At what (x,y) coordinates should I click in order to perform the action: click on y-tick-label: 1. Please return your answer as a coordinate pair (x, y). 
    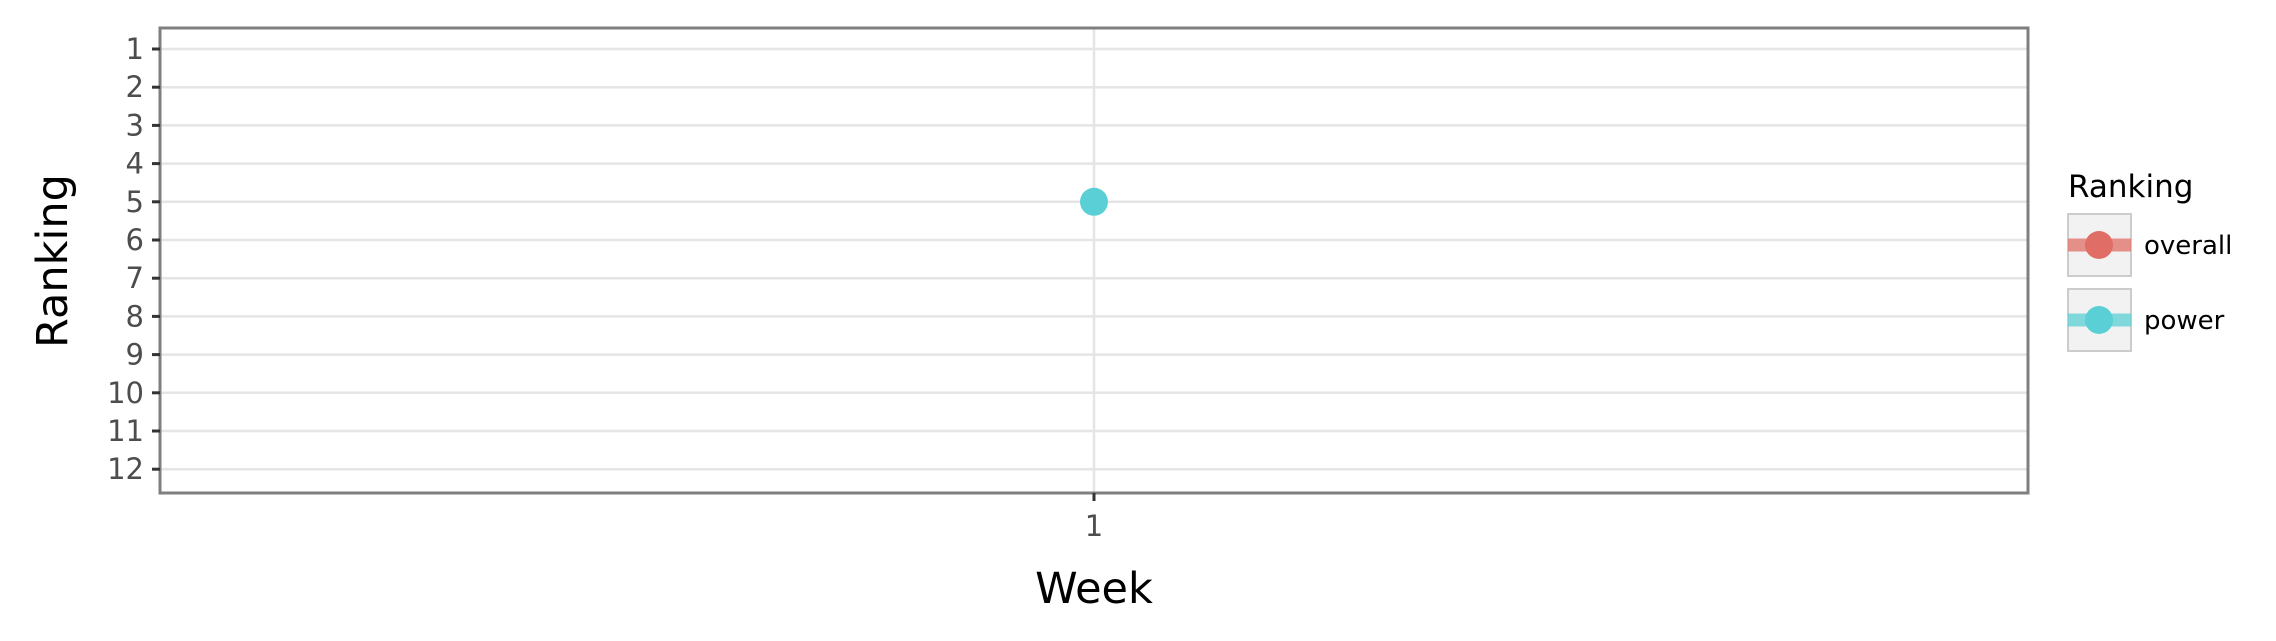
    Looking at the image, I should click on (135, 49).